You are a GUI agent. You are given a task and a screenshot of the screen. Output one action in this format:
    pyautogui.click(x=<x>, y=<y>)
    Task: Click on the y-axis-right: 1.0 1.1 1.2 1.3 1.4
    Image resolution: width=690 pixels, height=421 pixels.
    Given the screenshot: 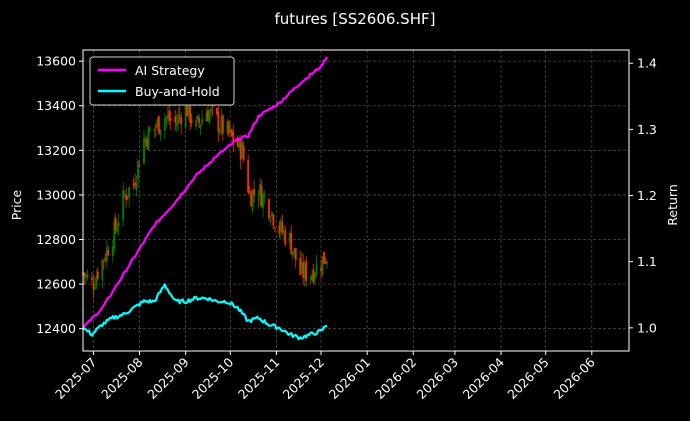 What is the action you would take?
    pyautogui.click(x=643, y=195)
    